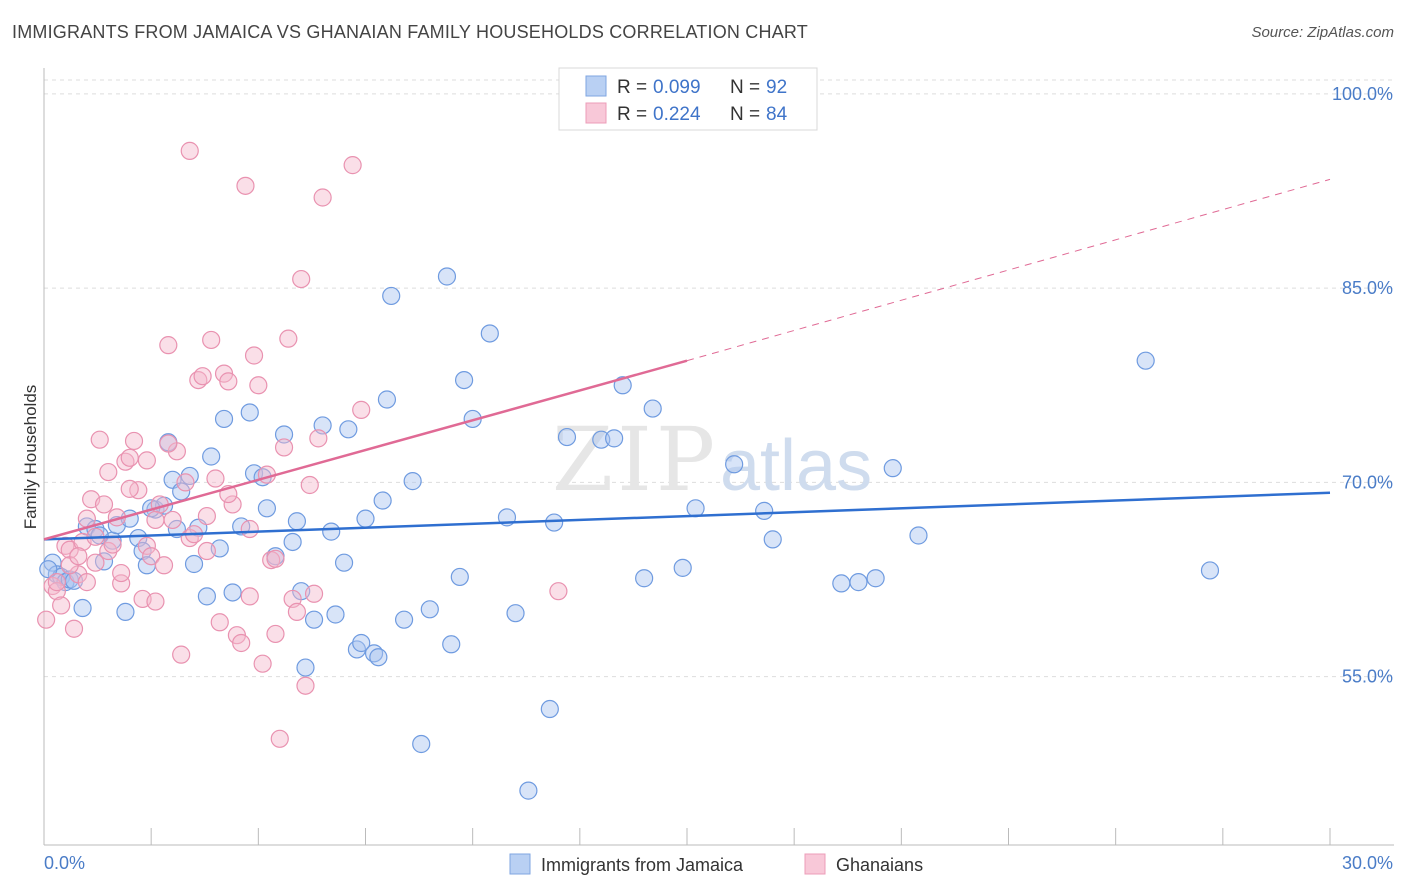 The width and height of the screenshot is (1406, 892). Describe the element at coordinates (716, 864) in the screenshot. I see `legend-bottom: Immigrants from Jamaica Ghanaians` at that location.